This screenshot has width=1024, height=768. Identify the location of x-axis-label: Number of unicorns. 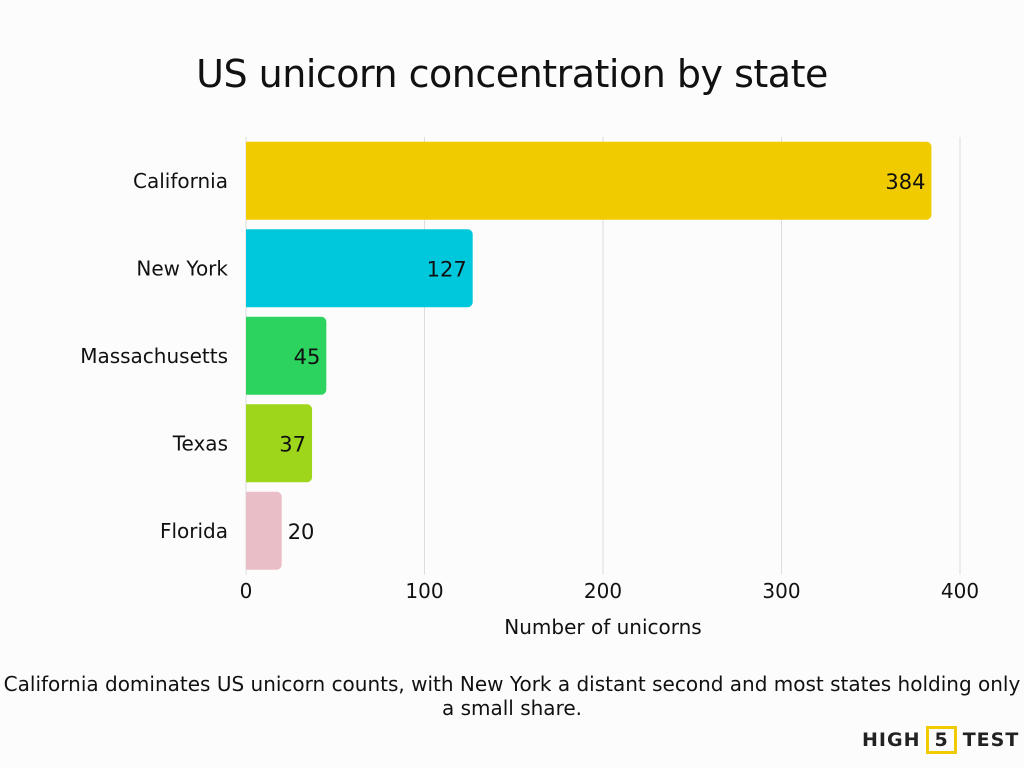
(602, 627).